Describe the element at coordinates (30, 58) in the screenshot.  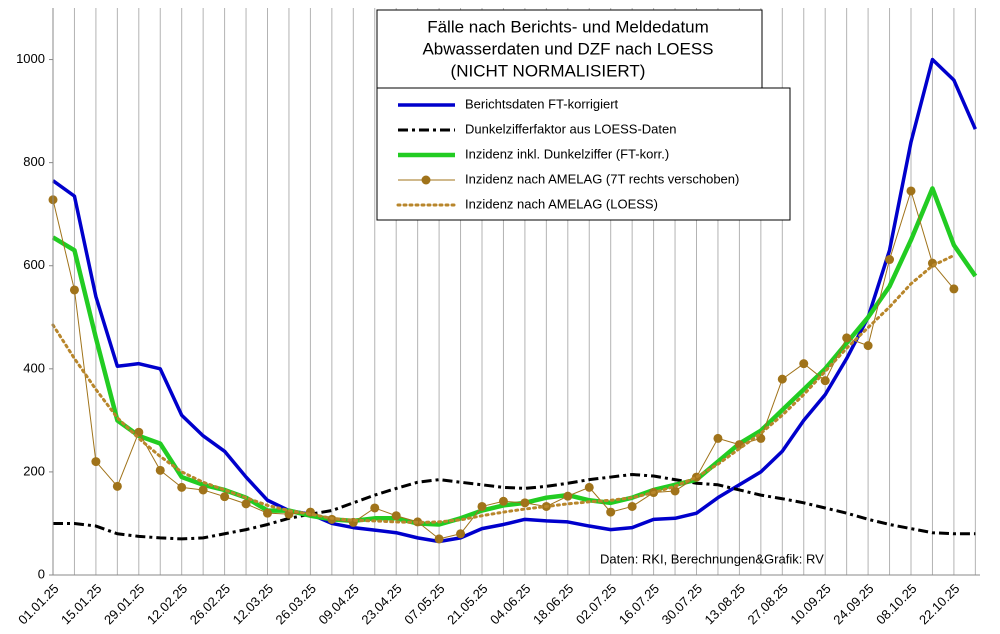
I see `y-tick-label: 1000` at that location.